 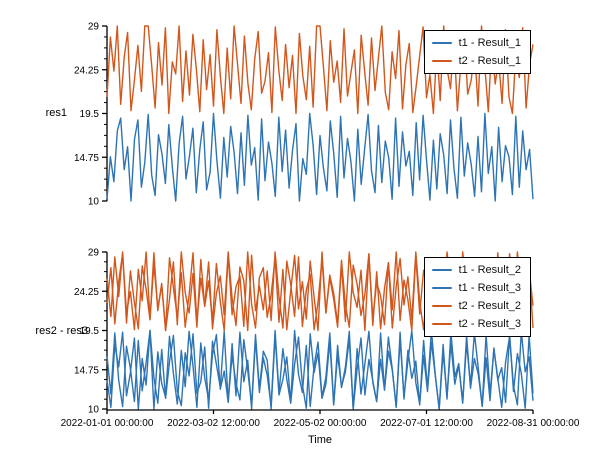 I want to click on legend-entry: t1 - Result_1, so click(x=476, y=43).